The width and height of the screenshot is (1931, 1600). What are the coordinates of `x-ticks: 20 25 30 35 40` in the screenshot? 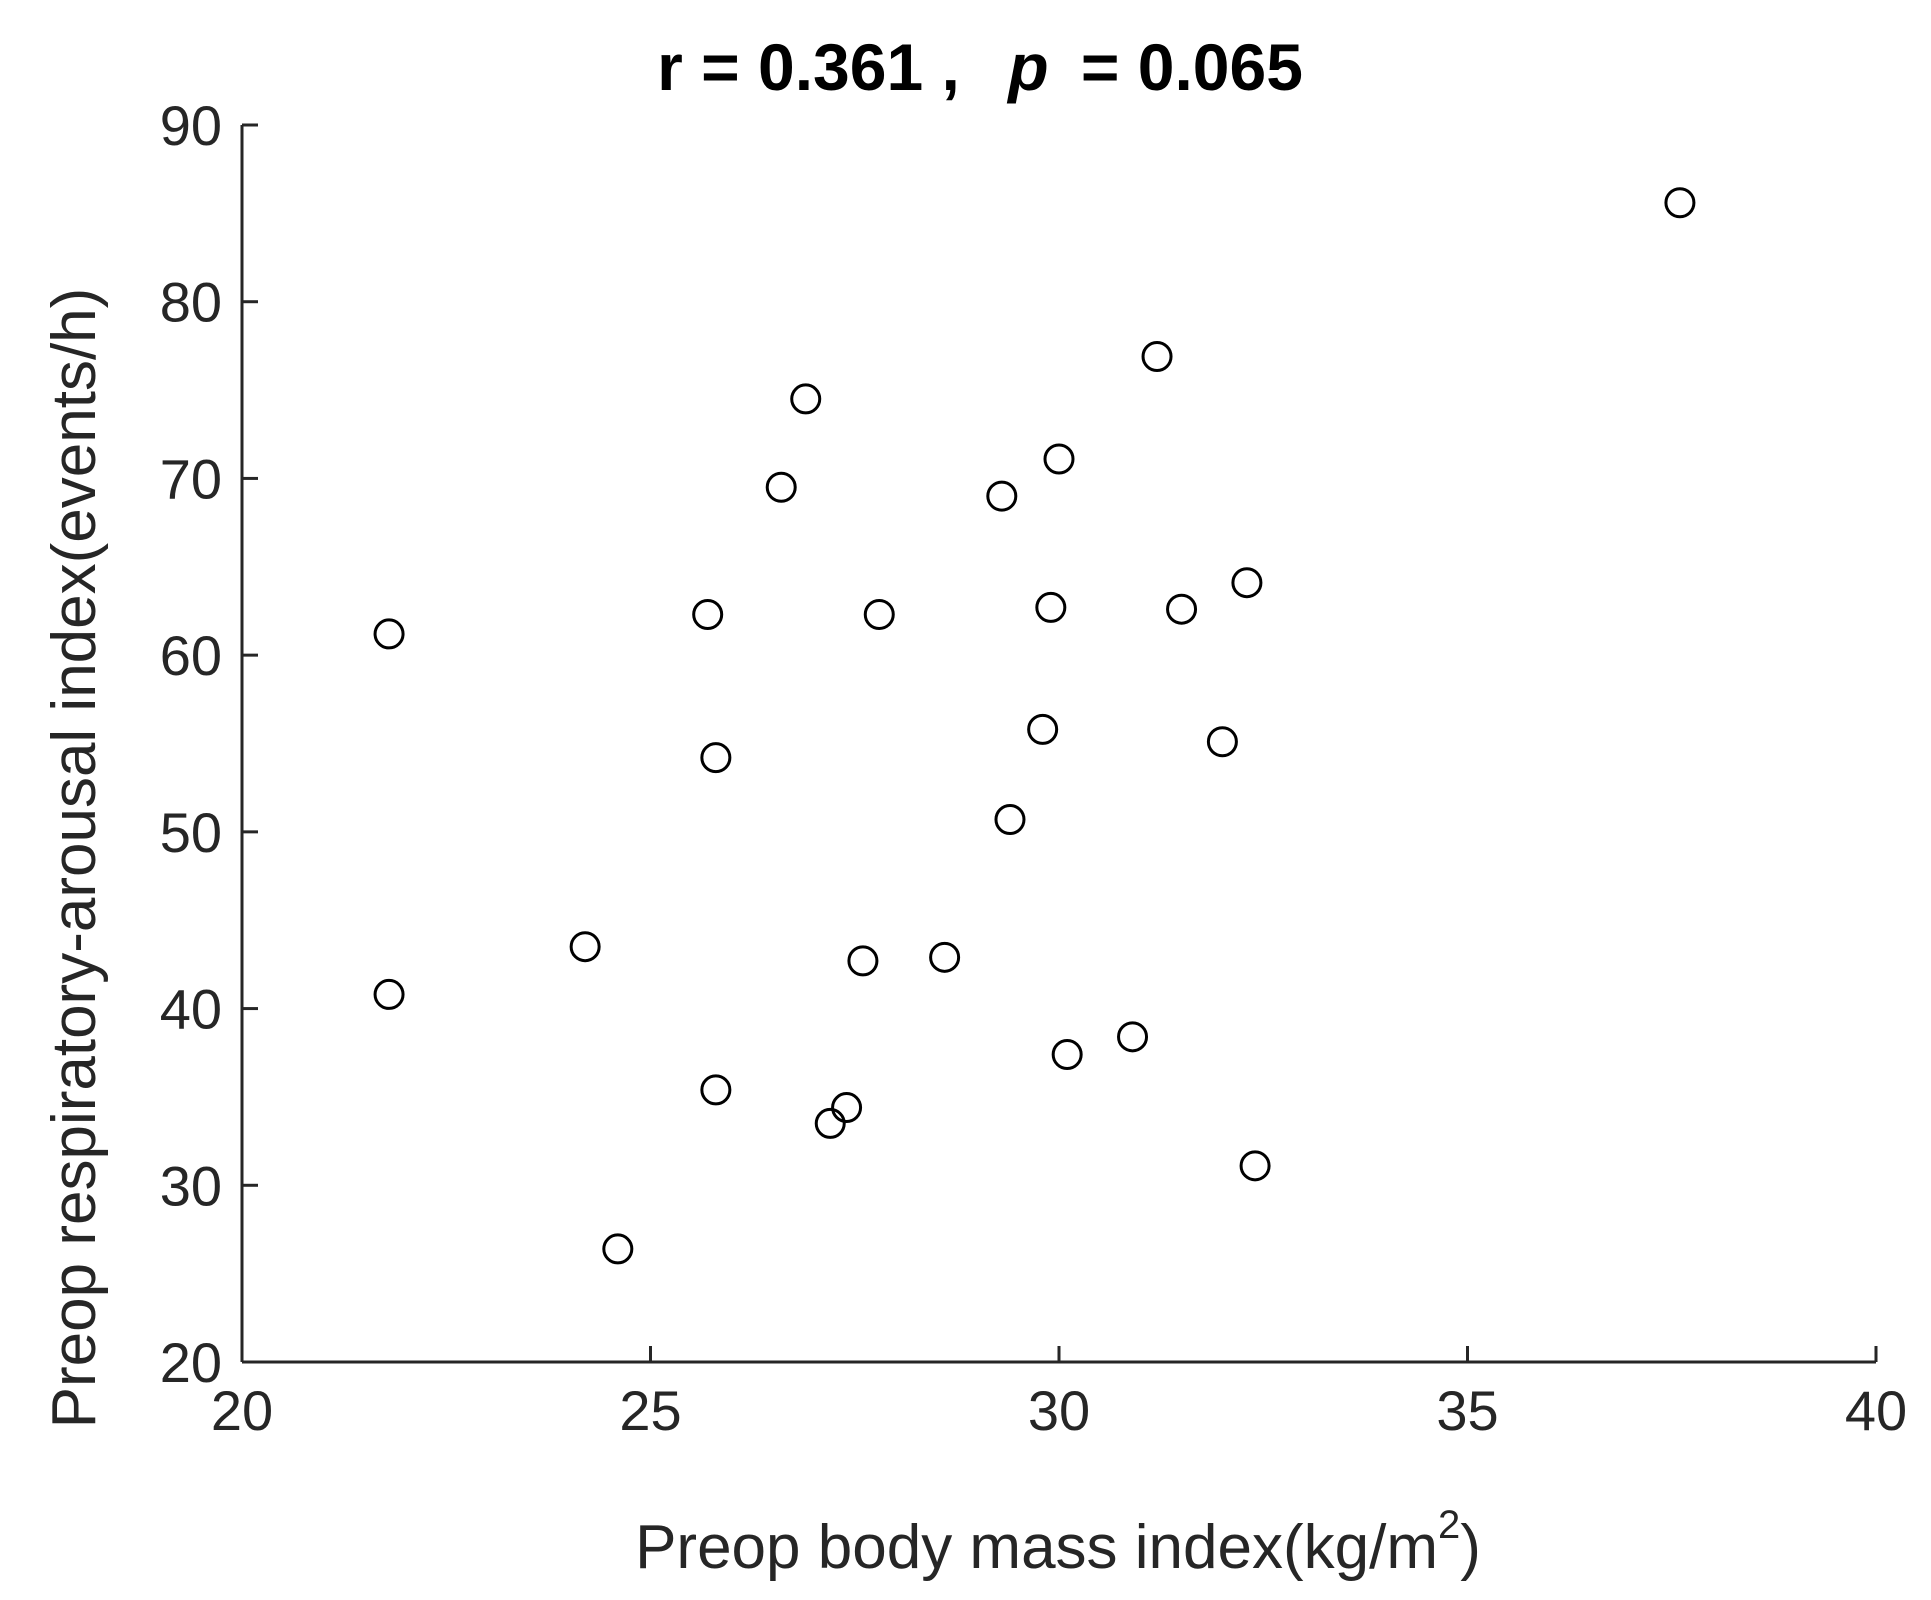 It's located at (1059, 1394).